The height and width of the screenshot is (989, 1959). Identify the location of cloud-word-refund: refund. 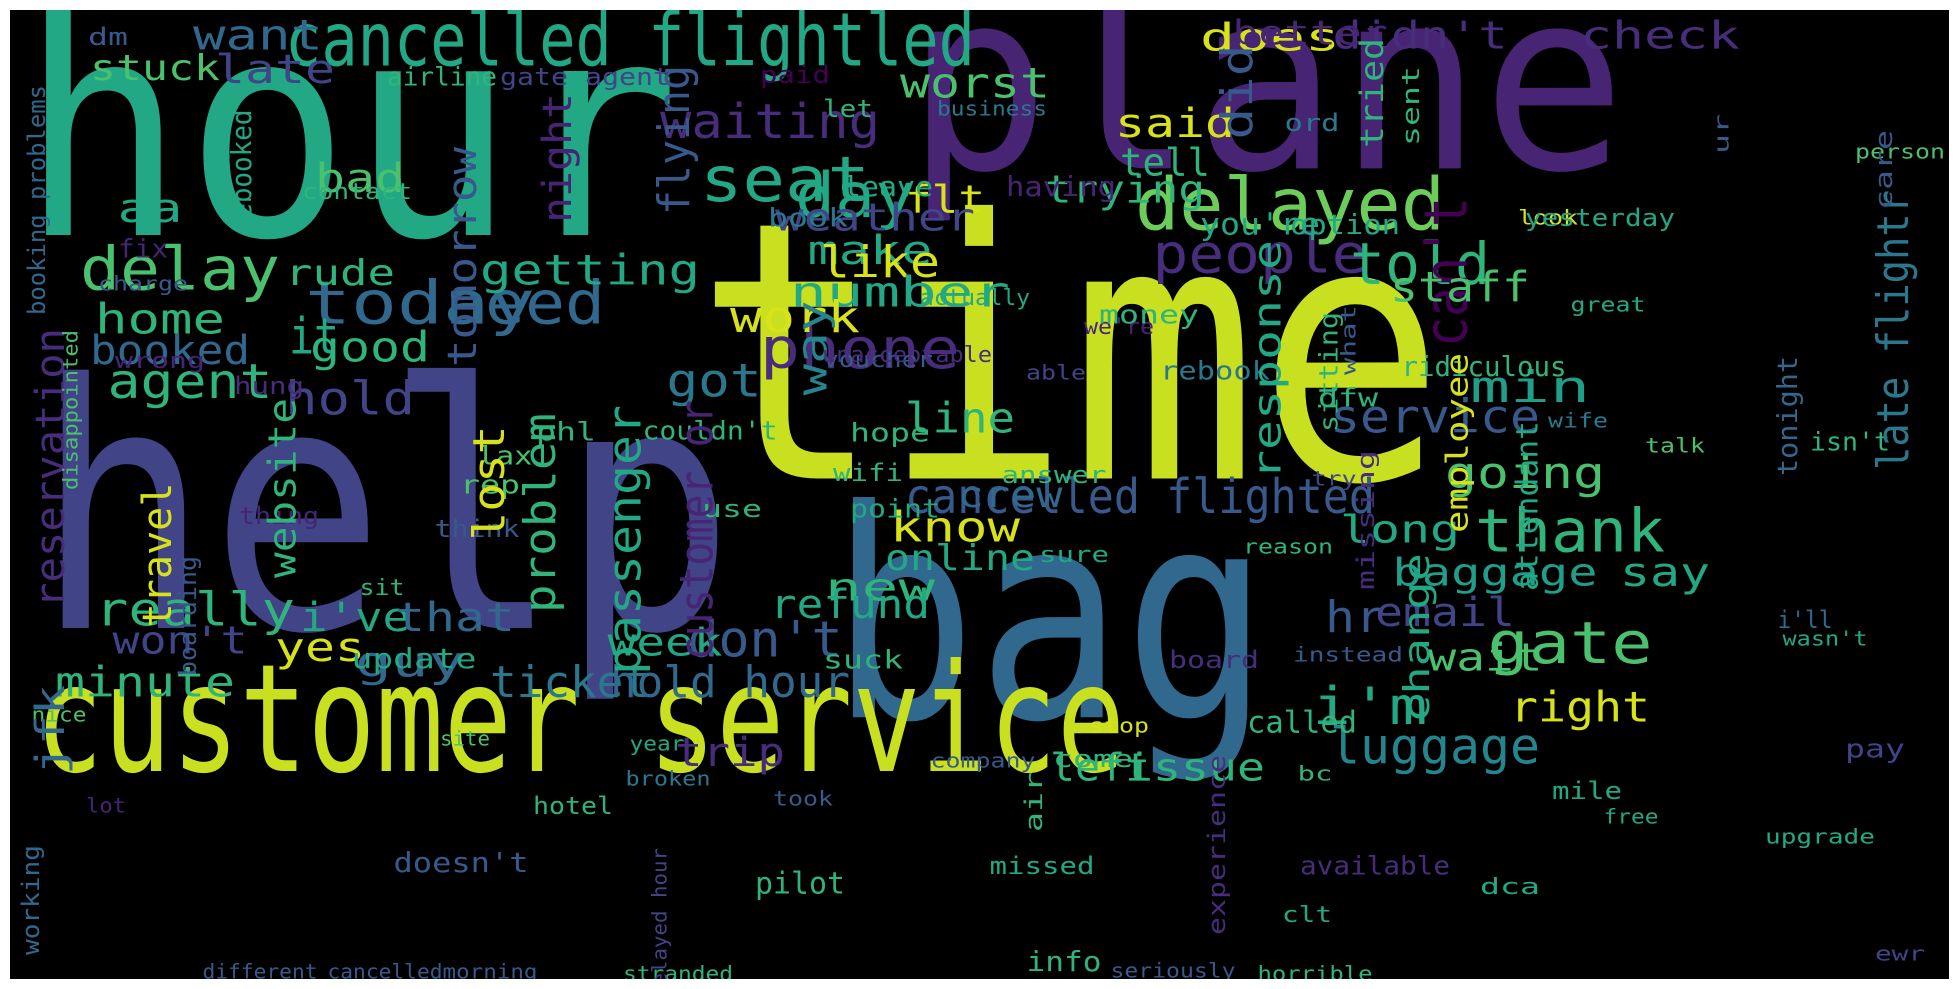
(850, 605).